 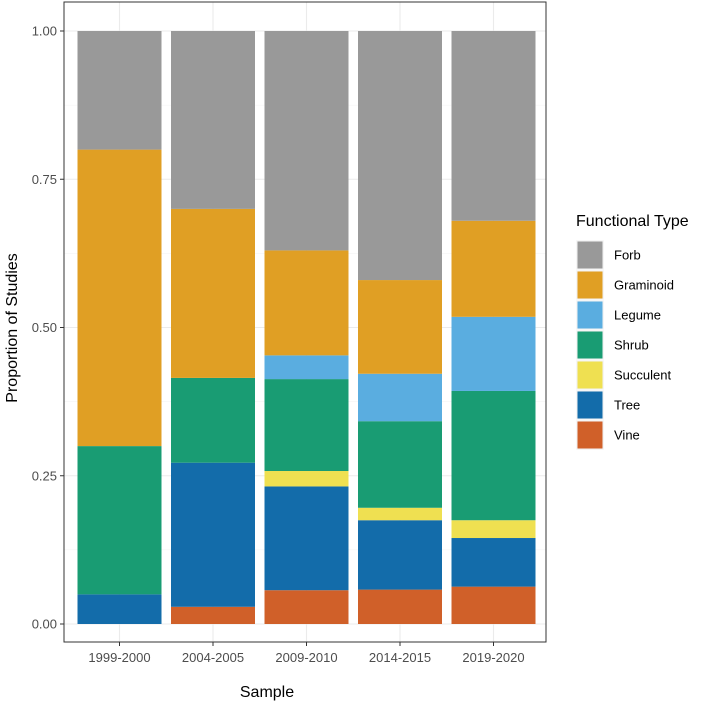 I want to click on bar-segment-tree-2019-2020, so click(x=493, y=562).